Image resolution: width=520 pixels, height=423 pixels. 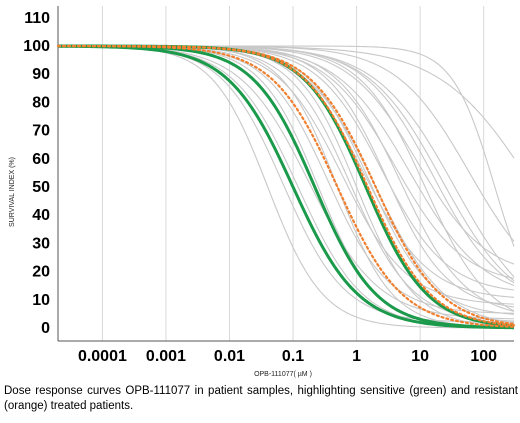 I want to click on y-tick-label: 80, so click(x=41, y=102).